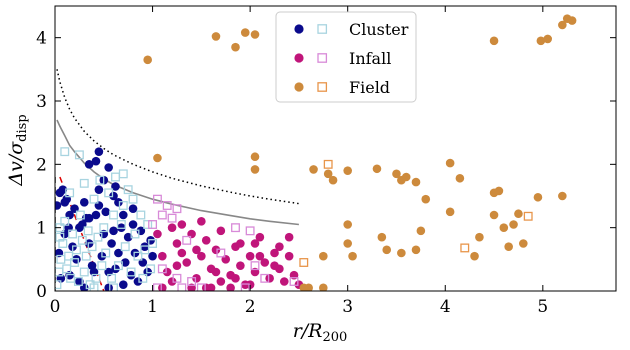 Image resolution: width=630 pixels, height=350 pixels. What do you see at coordinates (152, 307) in the screenshot?
I see `x-tick-label-1: 1` at bounding box center [152, 307].